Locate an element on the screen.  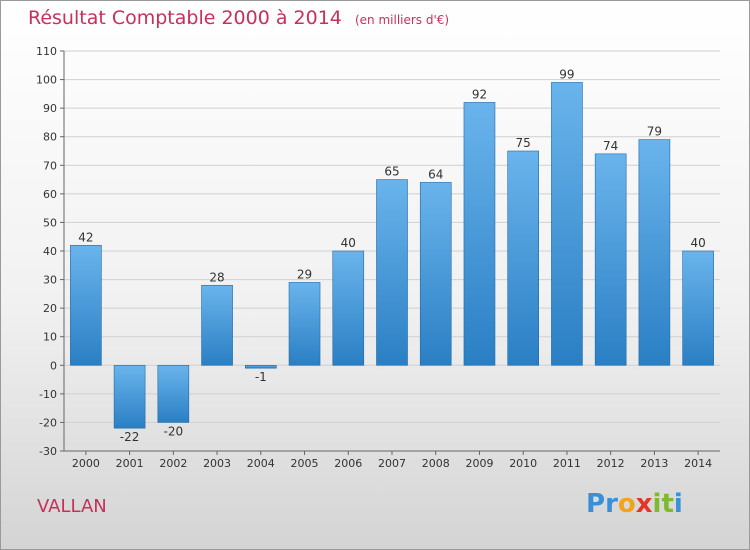
x-tick-label: 2005 is located at coordinates (305, 463).